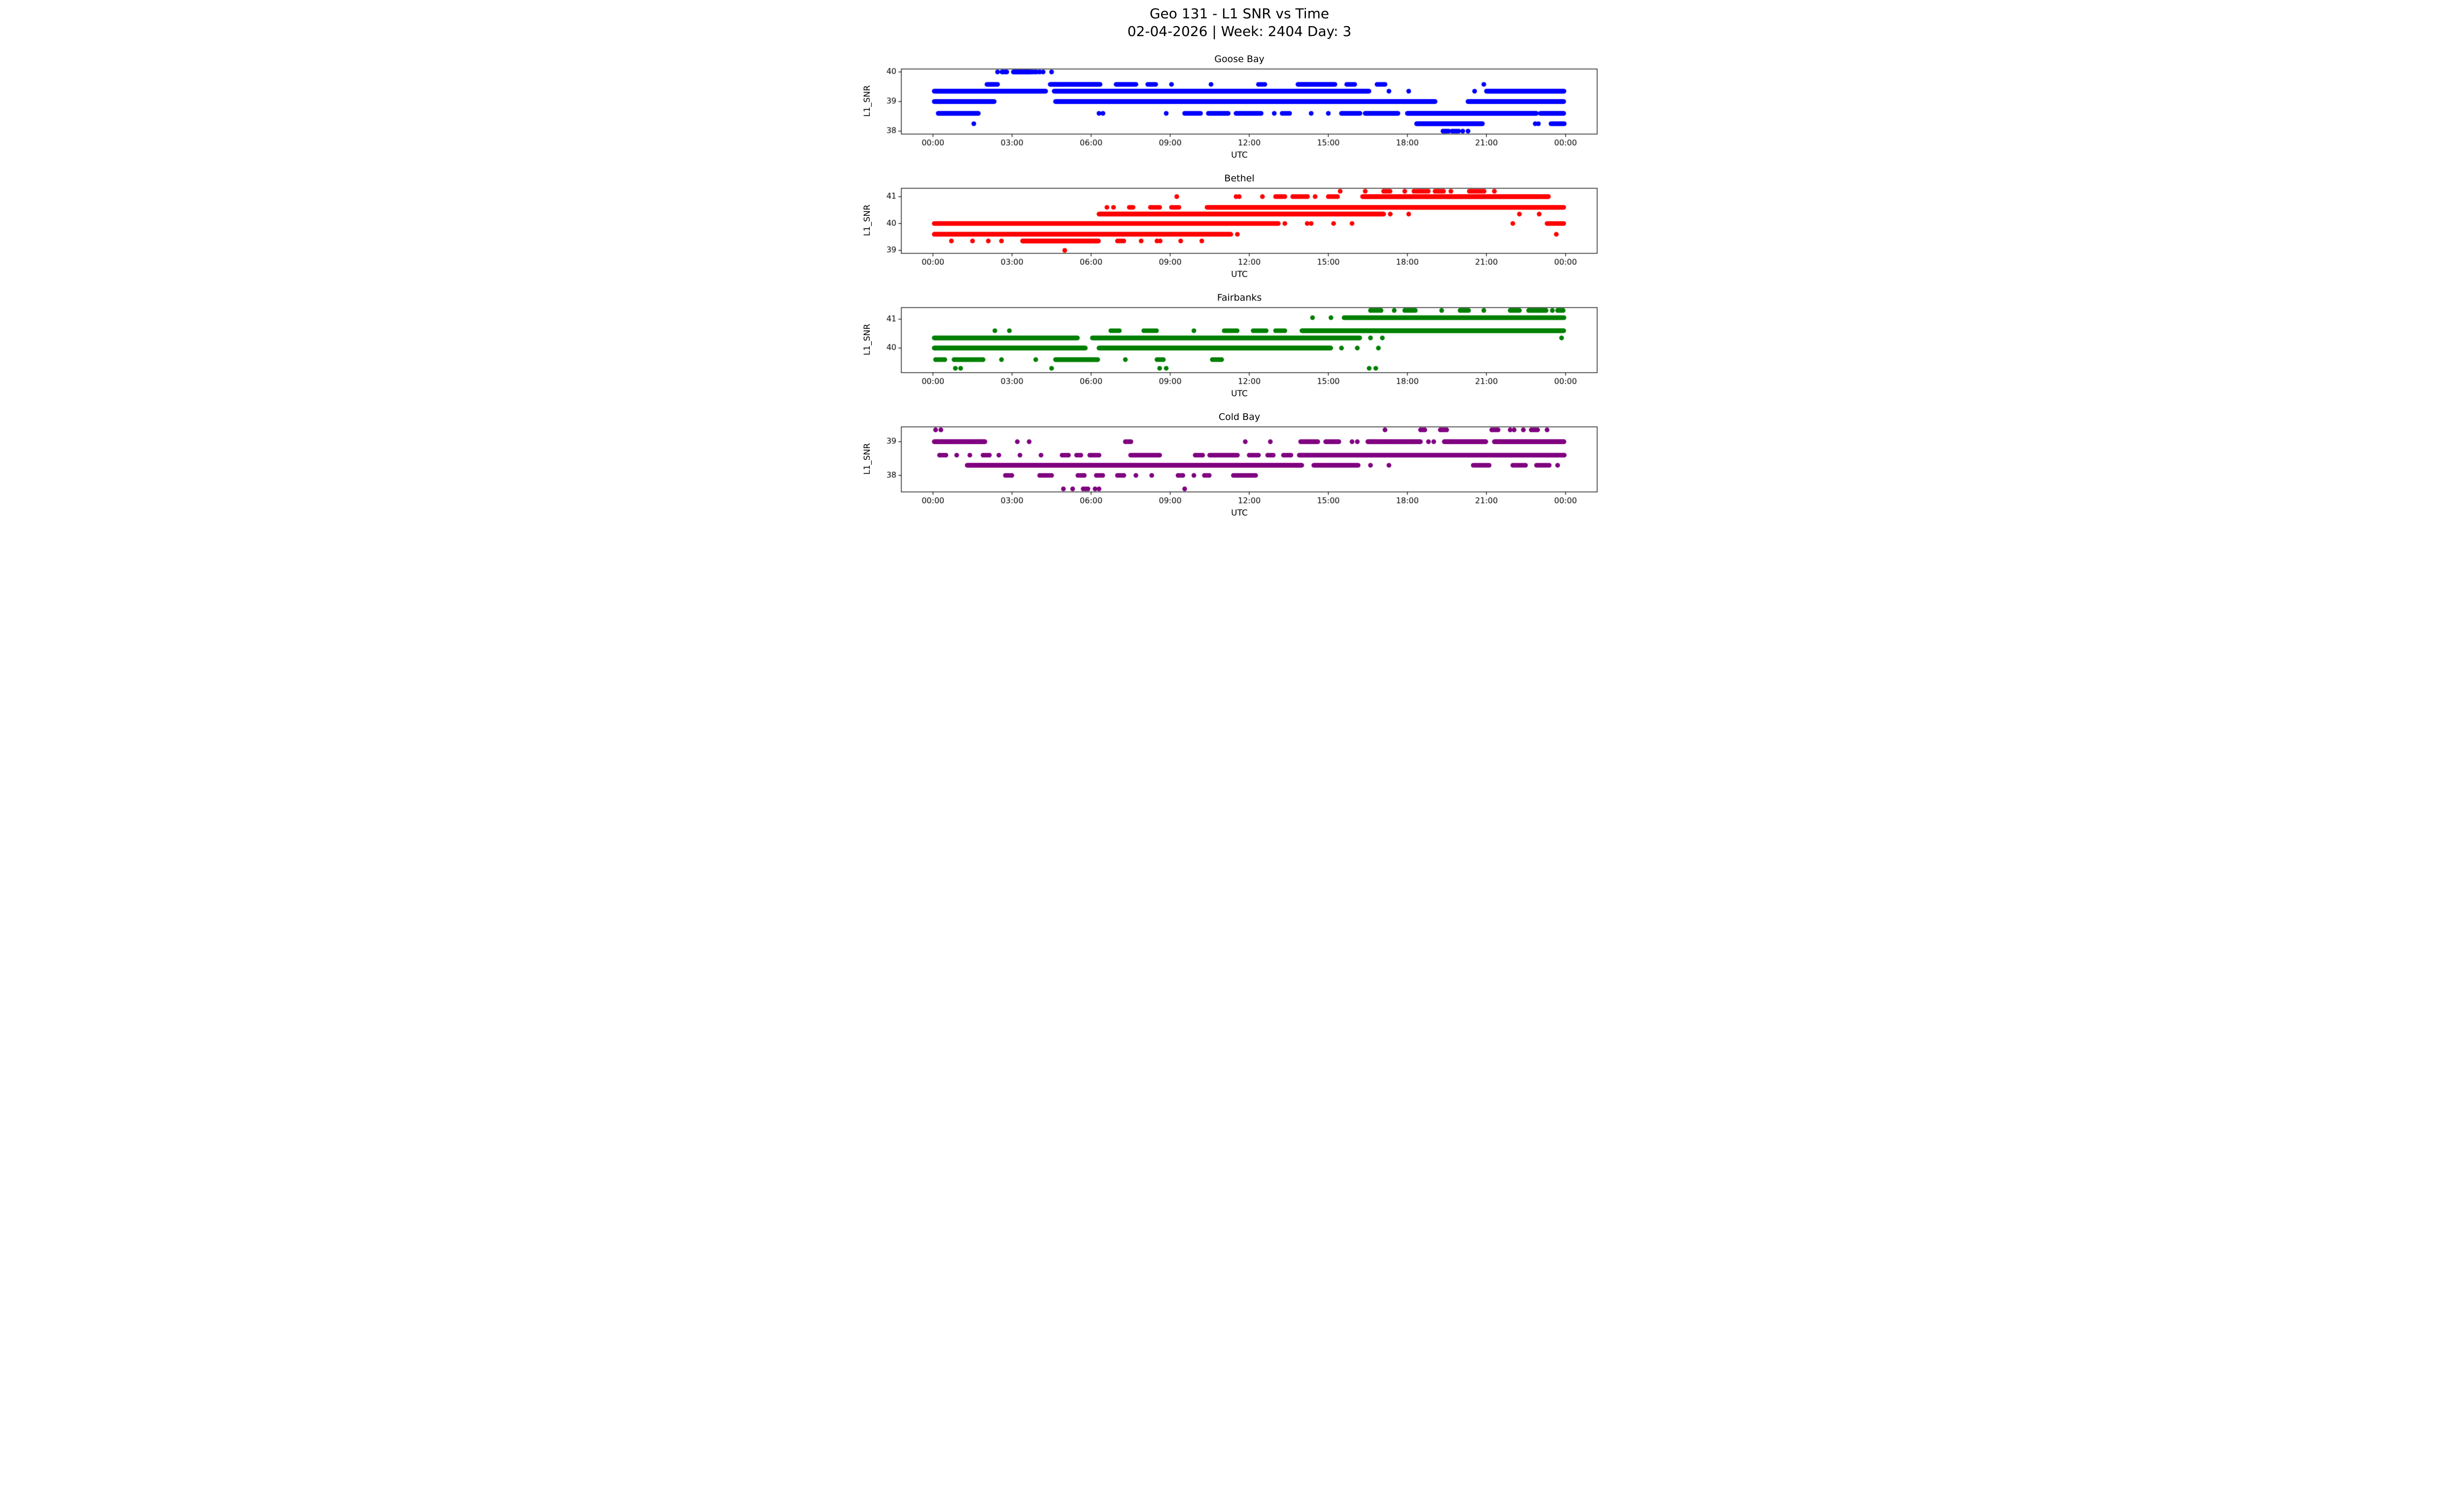  I want to click on figure-title-line2: 02-04-2026 | Week: 2404 Day: 3, so click(1239, 31).